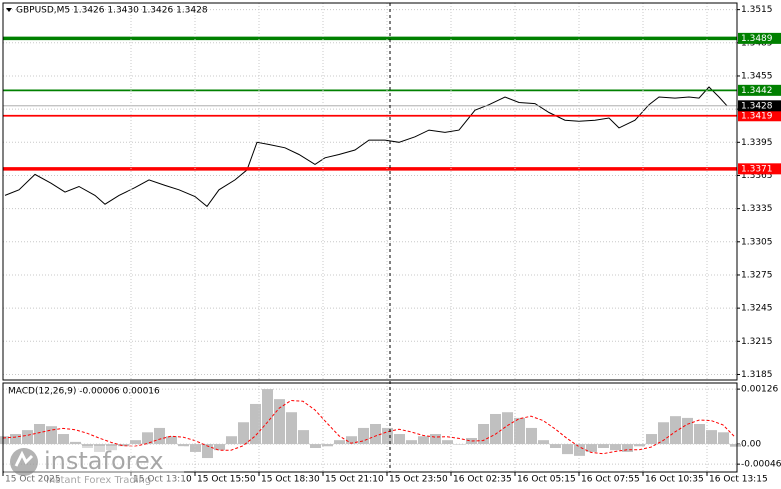  Describe the element at coordinates (610, 480) in the screenshot. I see `x-tick-label: 16 Oct 07:55` at that location.